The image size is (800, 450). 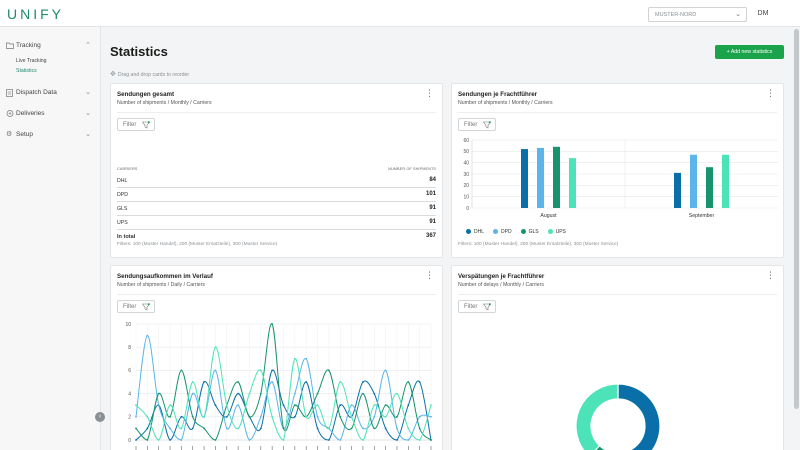 I want to click on legend-item: UPS, so click(x=556, y=232).